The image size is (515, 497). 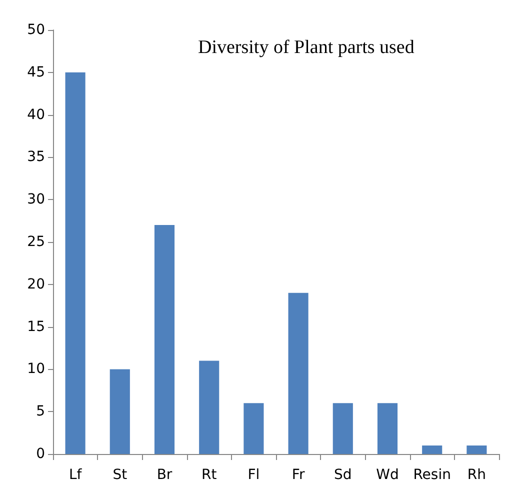 What do you see at coordinates (306, 47) in the screenshot?
I see `chart-title: Diversity of Plant parts used` at bounding box center [306, 47].